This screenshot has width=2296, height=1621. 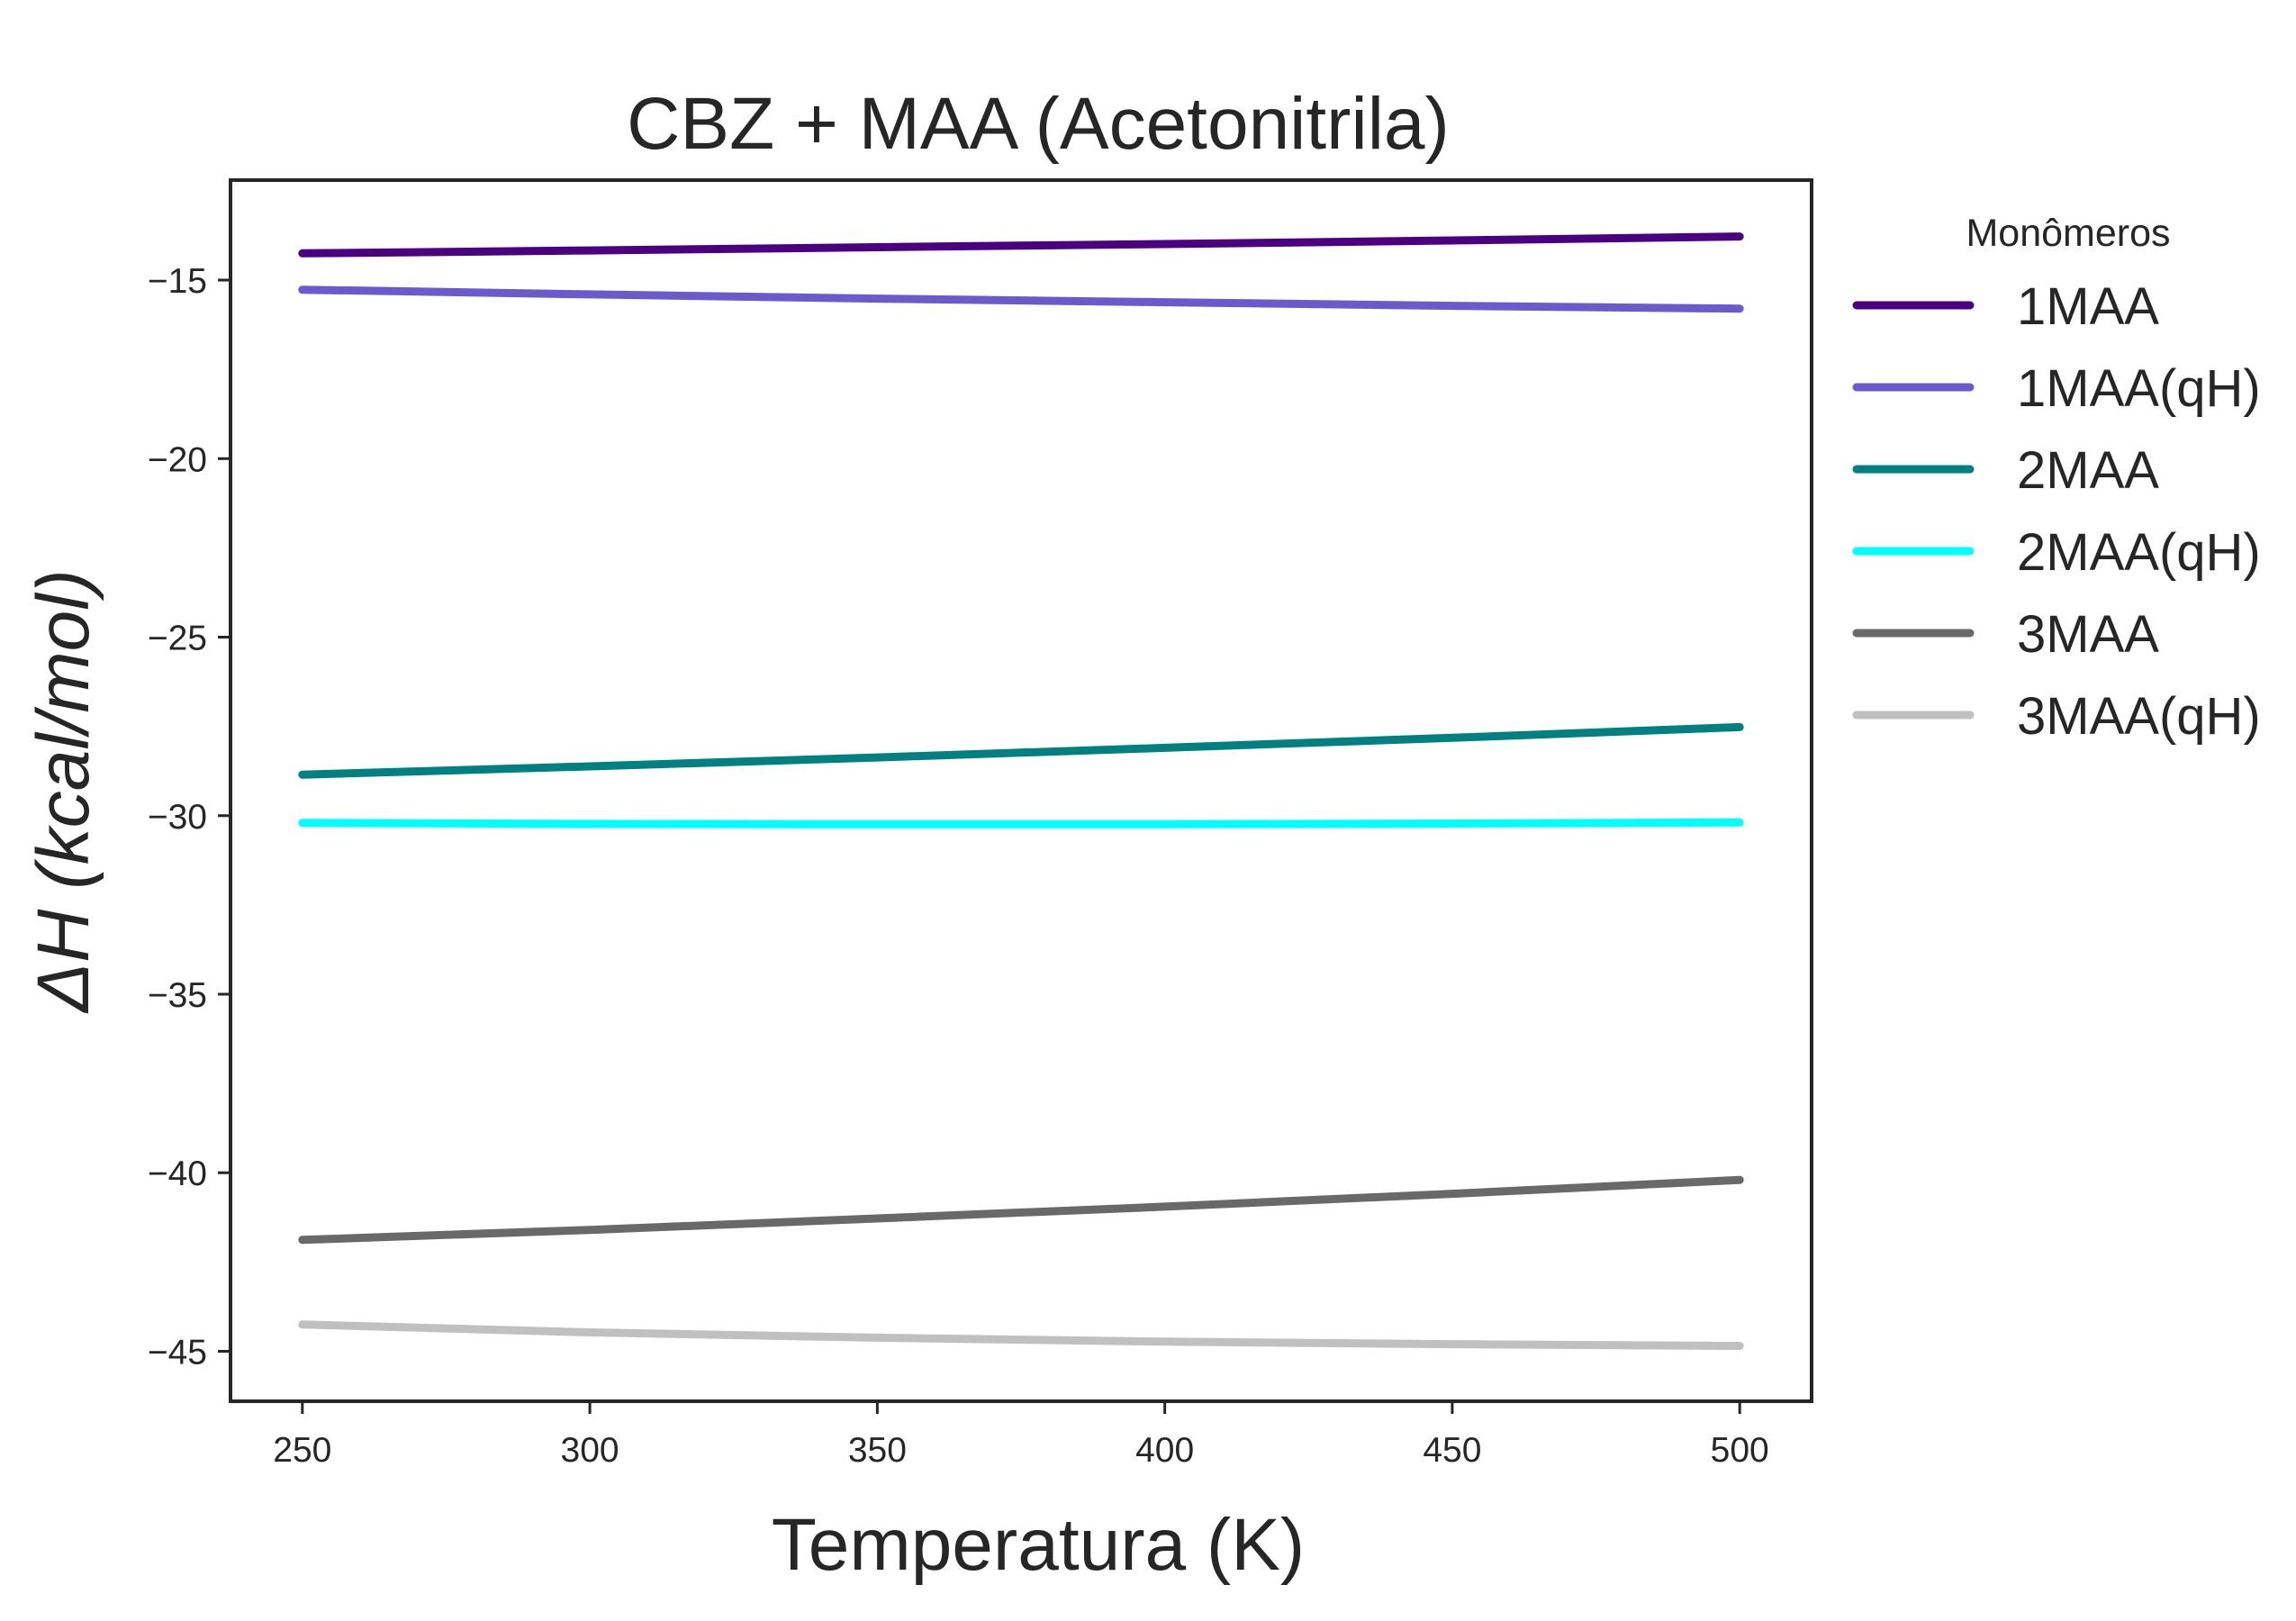 I want to click on y-axis-label-symbol: ΔH, so click(x=64, y=962).